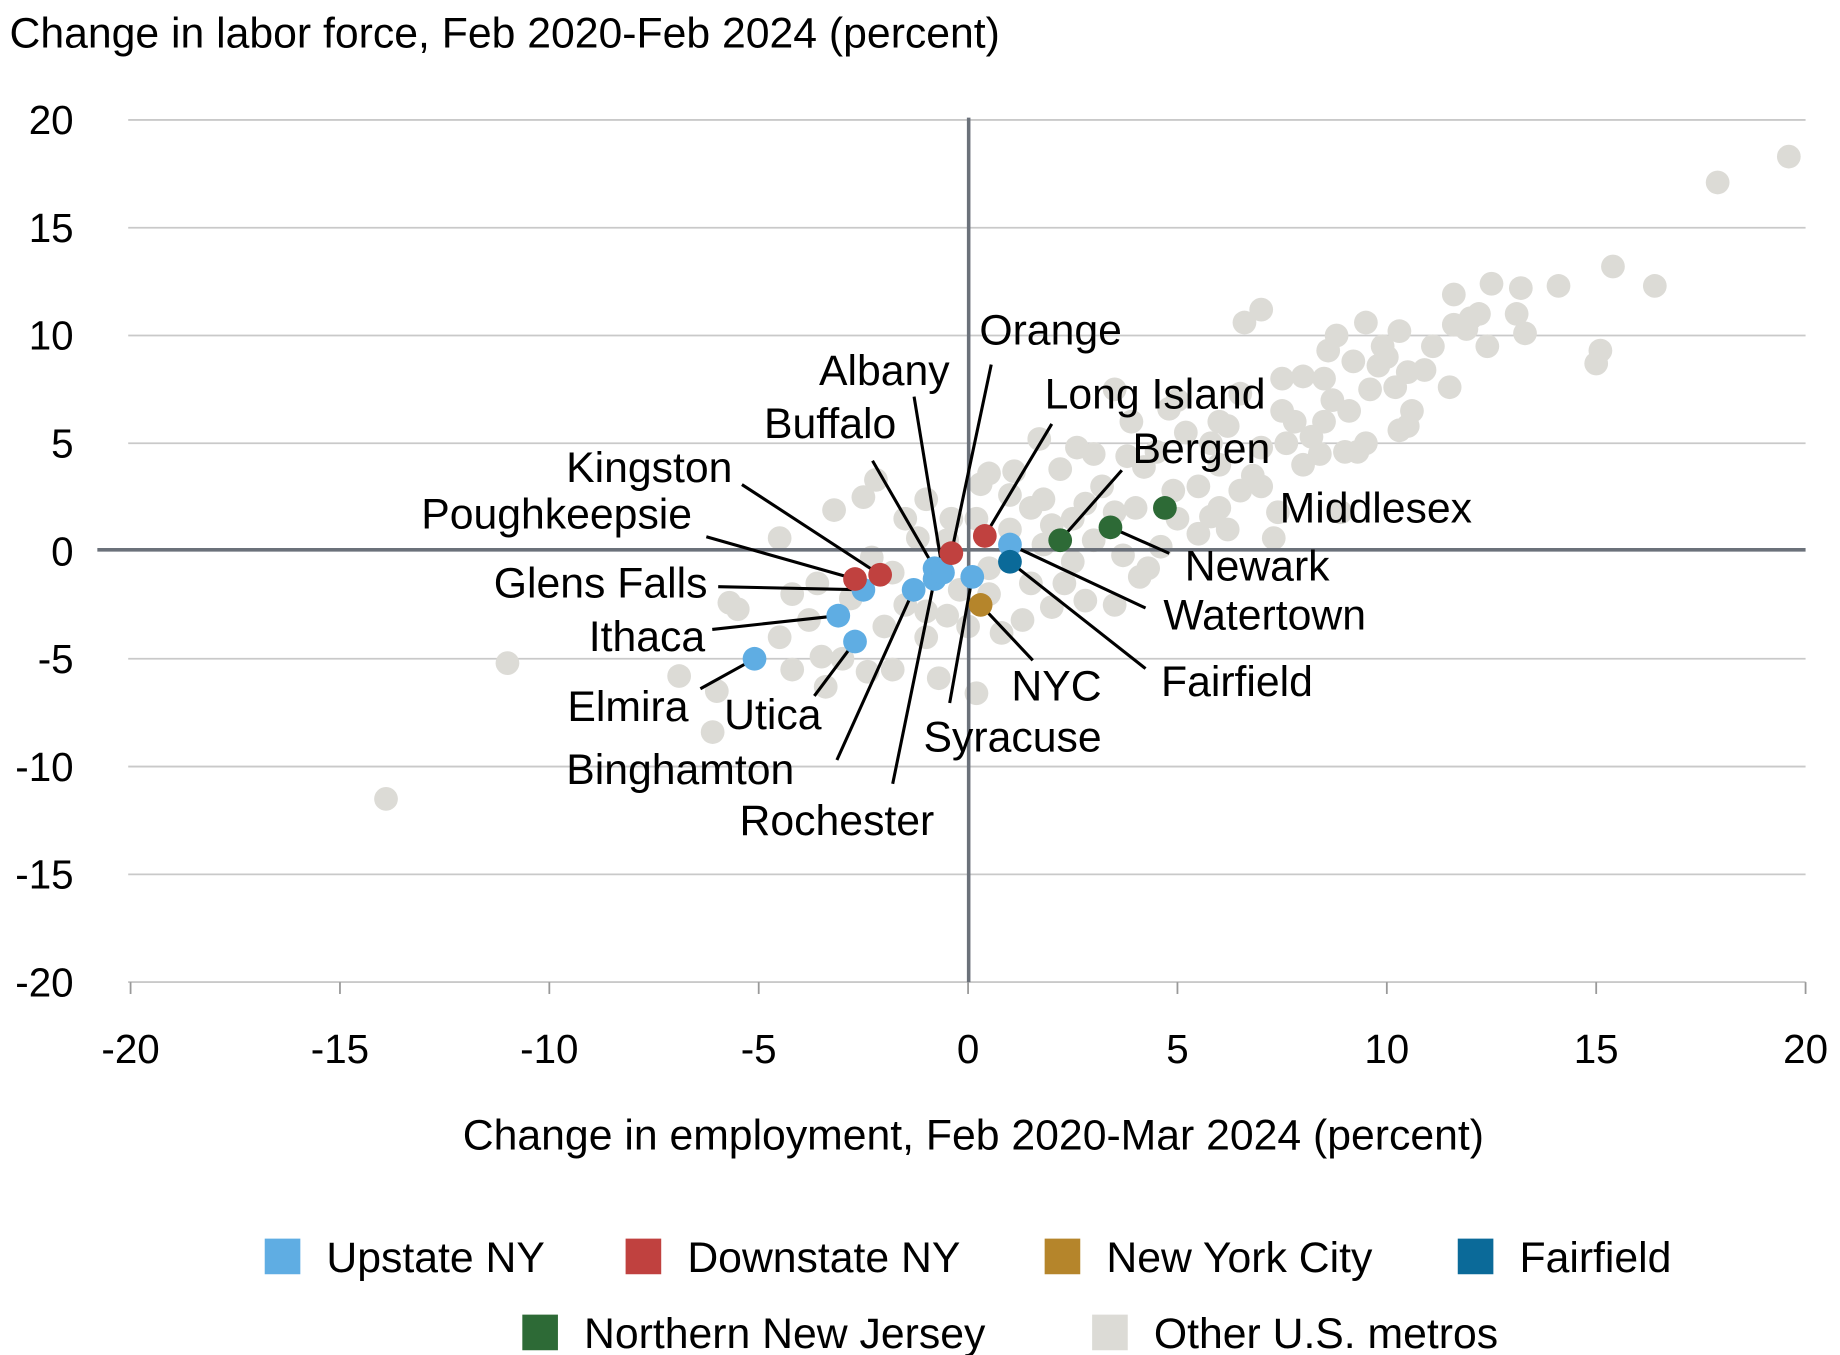  What do you see at coordinates (936, 574) in the screenshot?
I see `leader-lines` at bounding box center [936, 574].